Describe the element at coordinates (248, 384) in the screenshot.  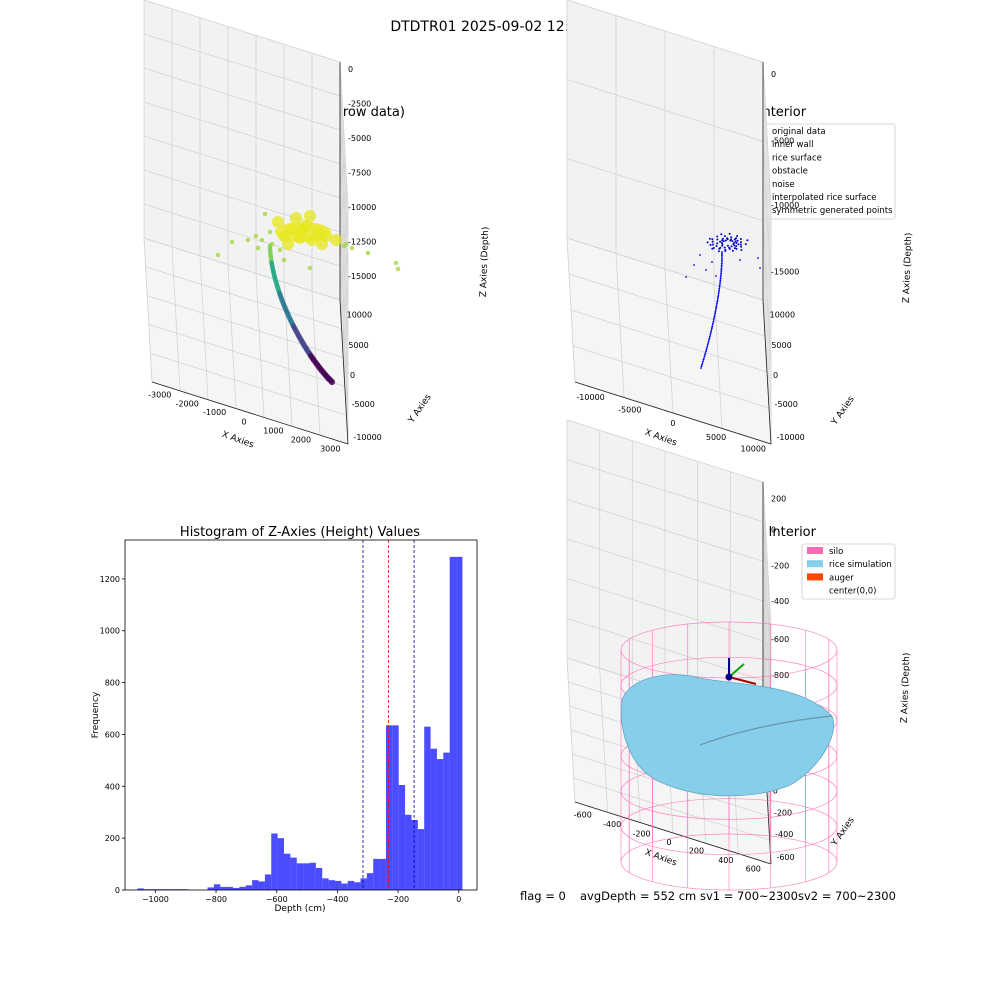
I see `p1-grid-y` at that location.